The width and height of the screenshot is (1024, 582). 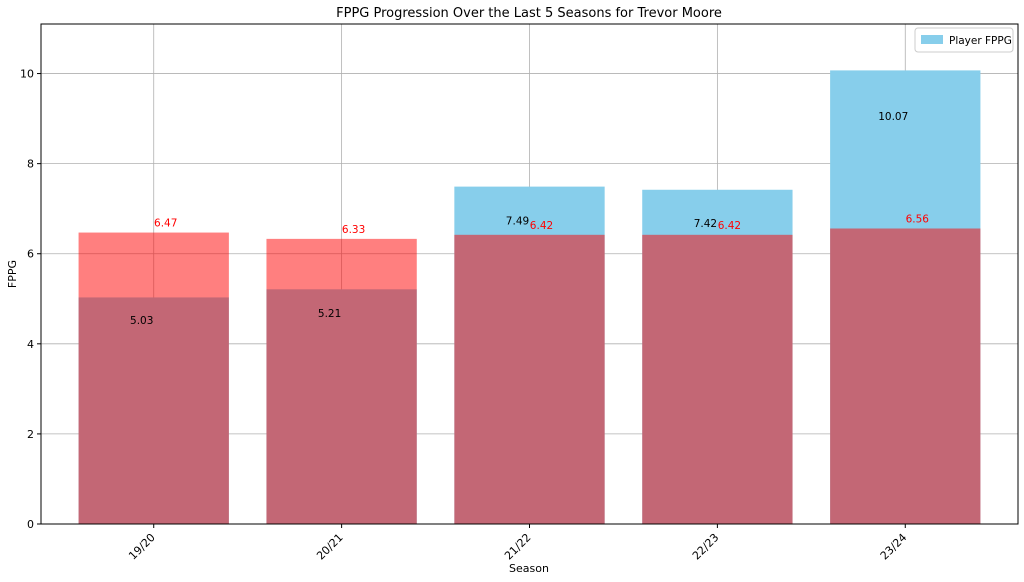 What do you see at coordinates (980, 41) in the screenshot?
I see `legend-label-player-fppg: Player FPPG` at bounding box center [980, 41].